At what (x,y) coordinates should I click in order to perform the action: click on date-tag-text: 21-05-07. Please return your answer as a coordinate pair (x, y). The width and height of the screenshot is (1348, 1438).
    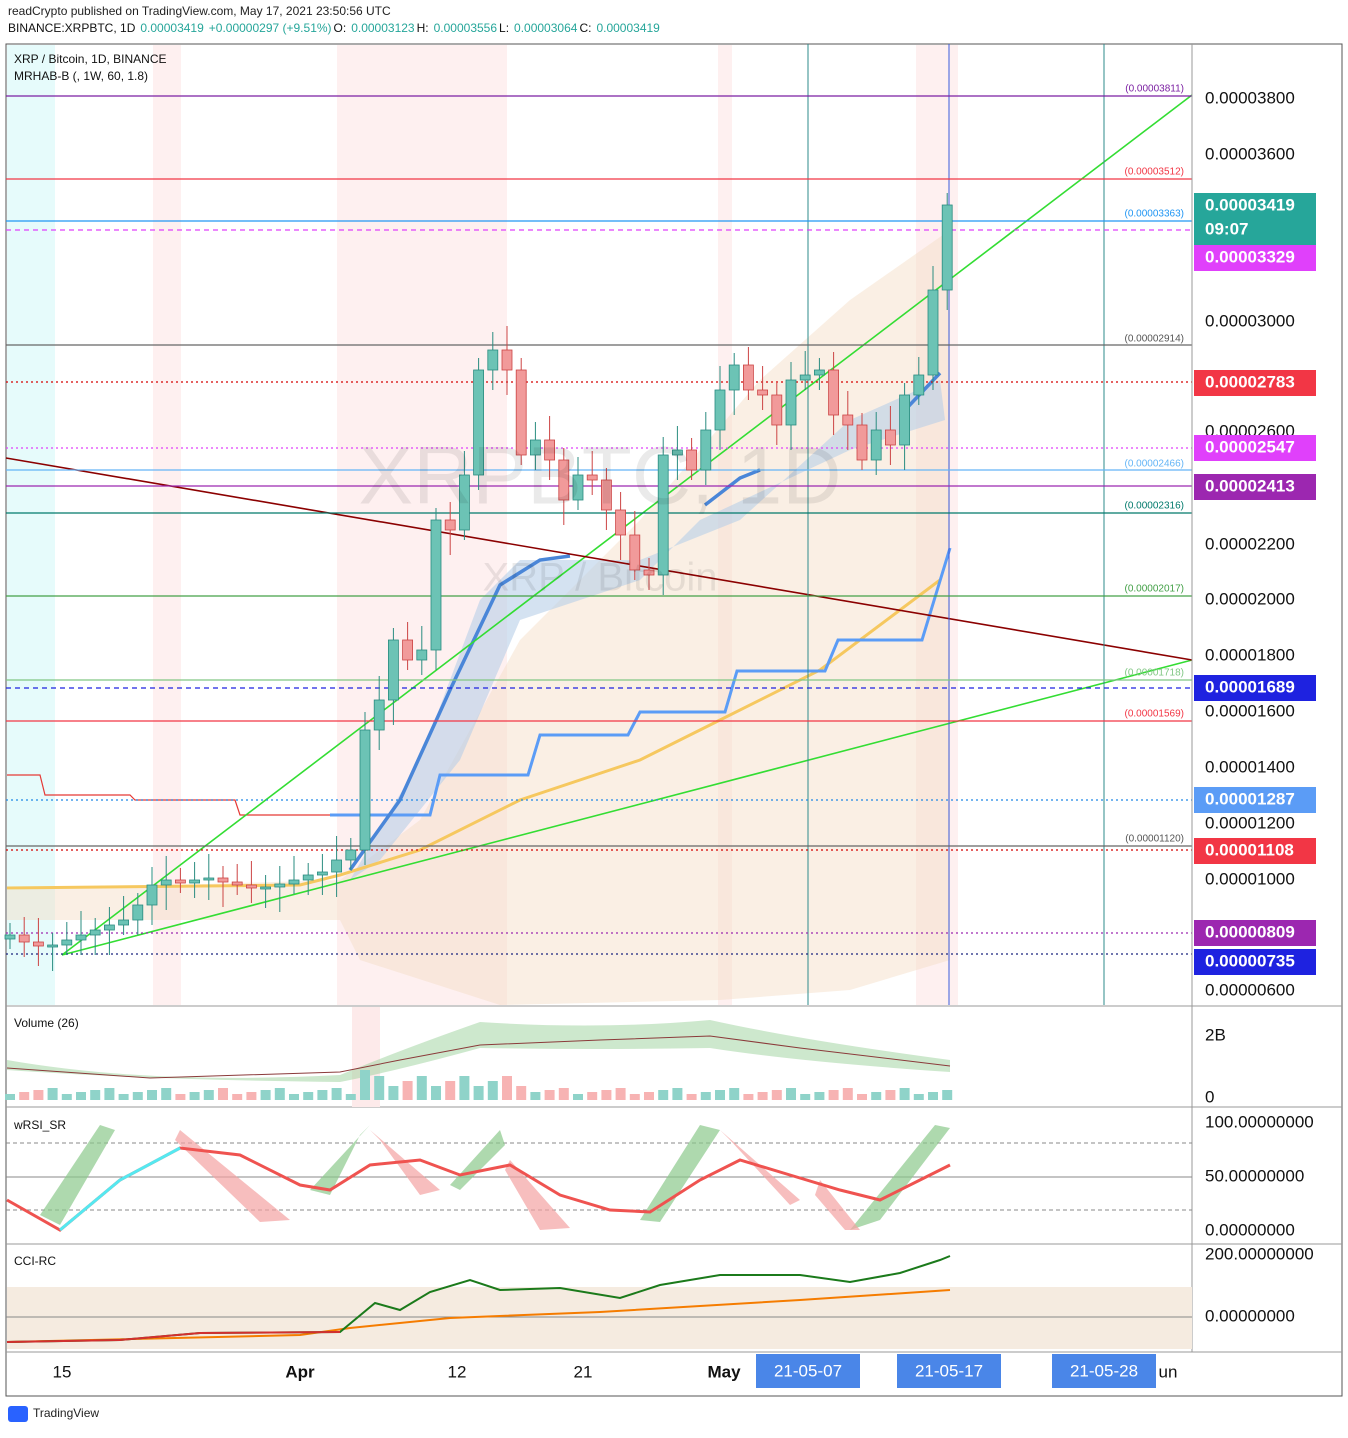
    Looking at the image, I should click on (808, 1370).